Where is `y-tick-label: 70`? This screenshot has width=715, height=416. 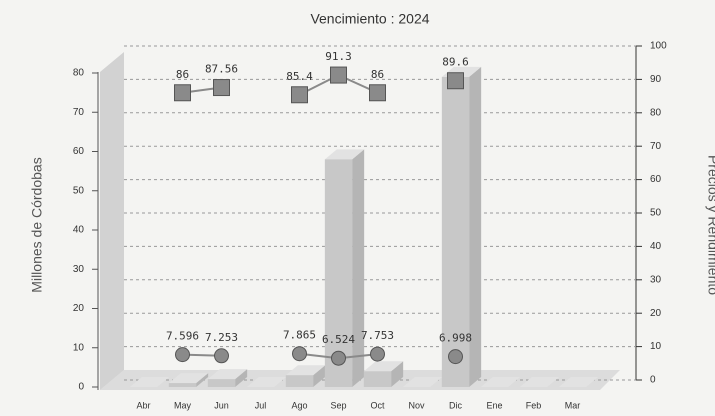 y-tick-label: 70 is located at coordinates (79, 112).